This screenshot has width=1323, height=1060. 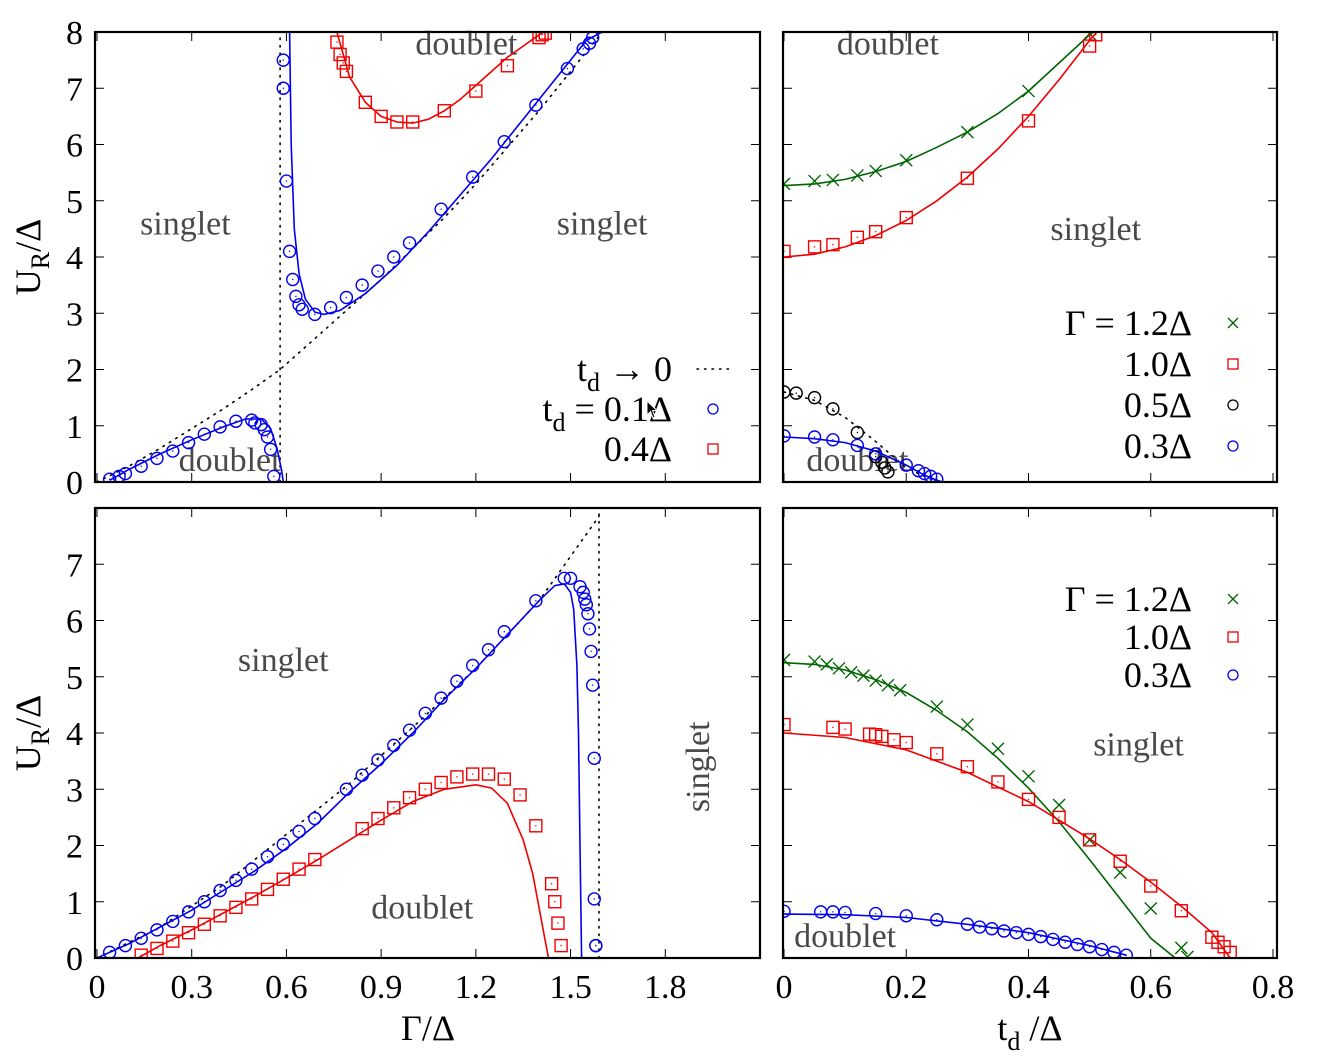 I want to click on region-label-doublet: doublet, so click(x=422, y=908).